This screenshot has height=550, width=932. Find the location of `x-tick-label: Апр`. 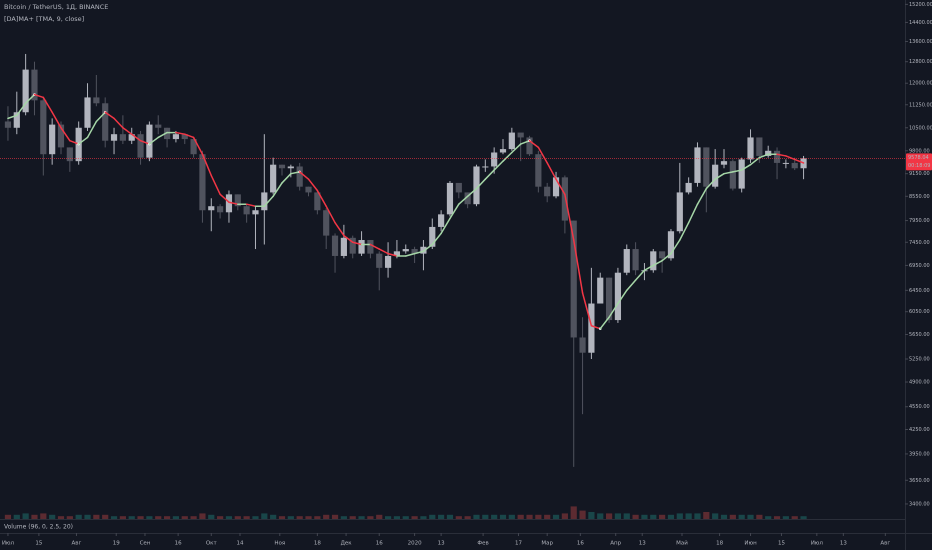

x-tick-label: Апр is located at coordinates (615, 544).